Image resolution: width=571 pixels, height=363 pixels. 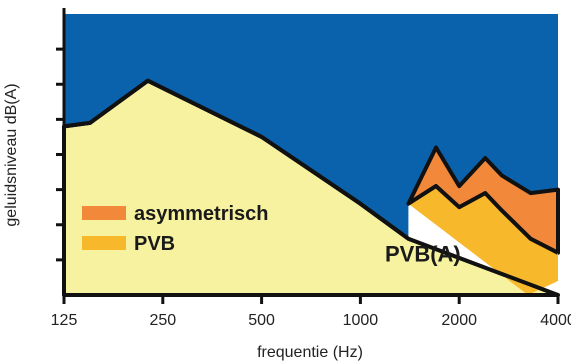 What do you see at coordinates (154, 244) in the screenshot?
I see `legend-label-1: PVB` at bounding box center [154, 244].